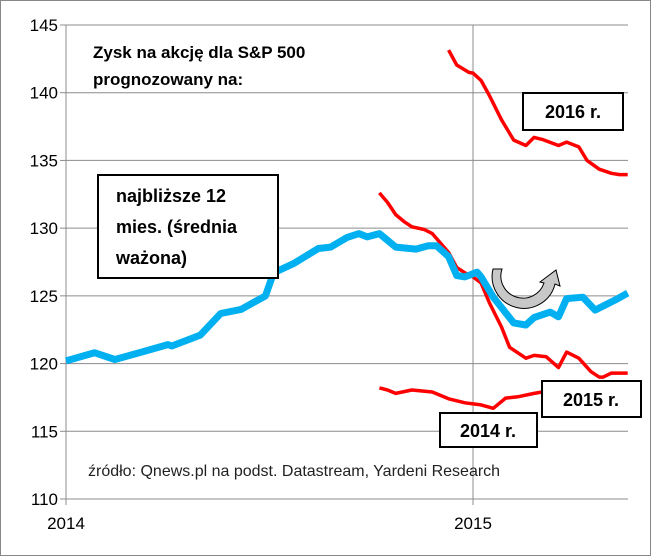  I want to click on chart-title-line2: prognozowany na:, so click(168, 79).